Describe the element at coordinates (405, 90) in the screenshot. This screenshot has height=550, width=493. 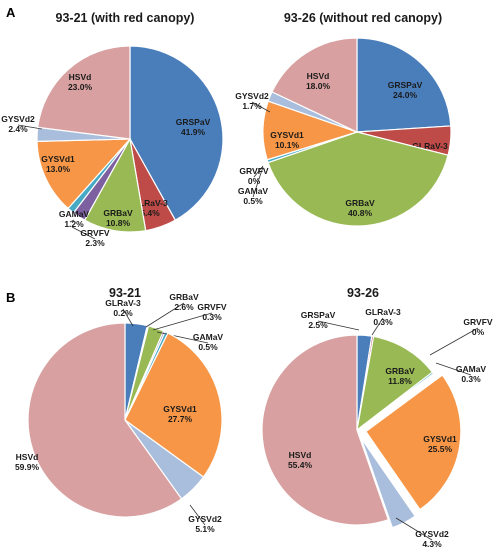
I see `data-label-grspav: GRSPaV 24.0%` at that location.